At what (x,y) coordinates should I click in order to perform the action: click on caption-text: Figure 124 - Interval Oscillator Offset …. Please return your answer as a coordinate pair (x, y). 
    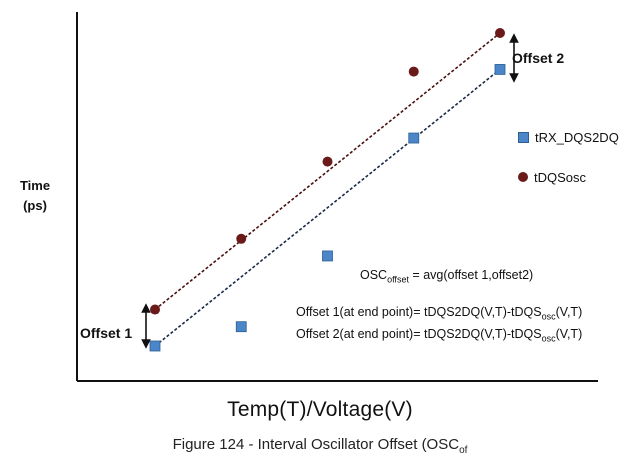
    Looking at the image, I should click on (316, 444).